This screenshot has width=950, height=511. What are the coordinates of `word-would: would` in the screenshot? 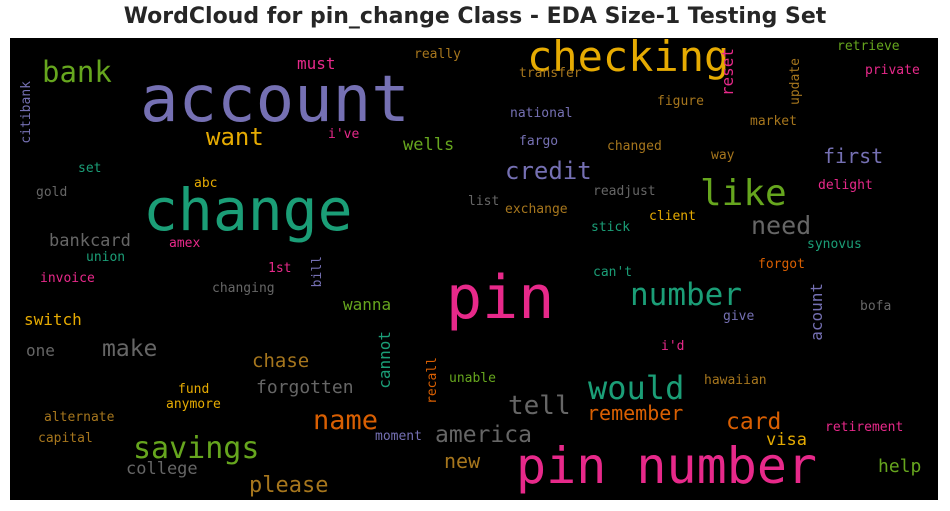 It's located at (636, 388).